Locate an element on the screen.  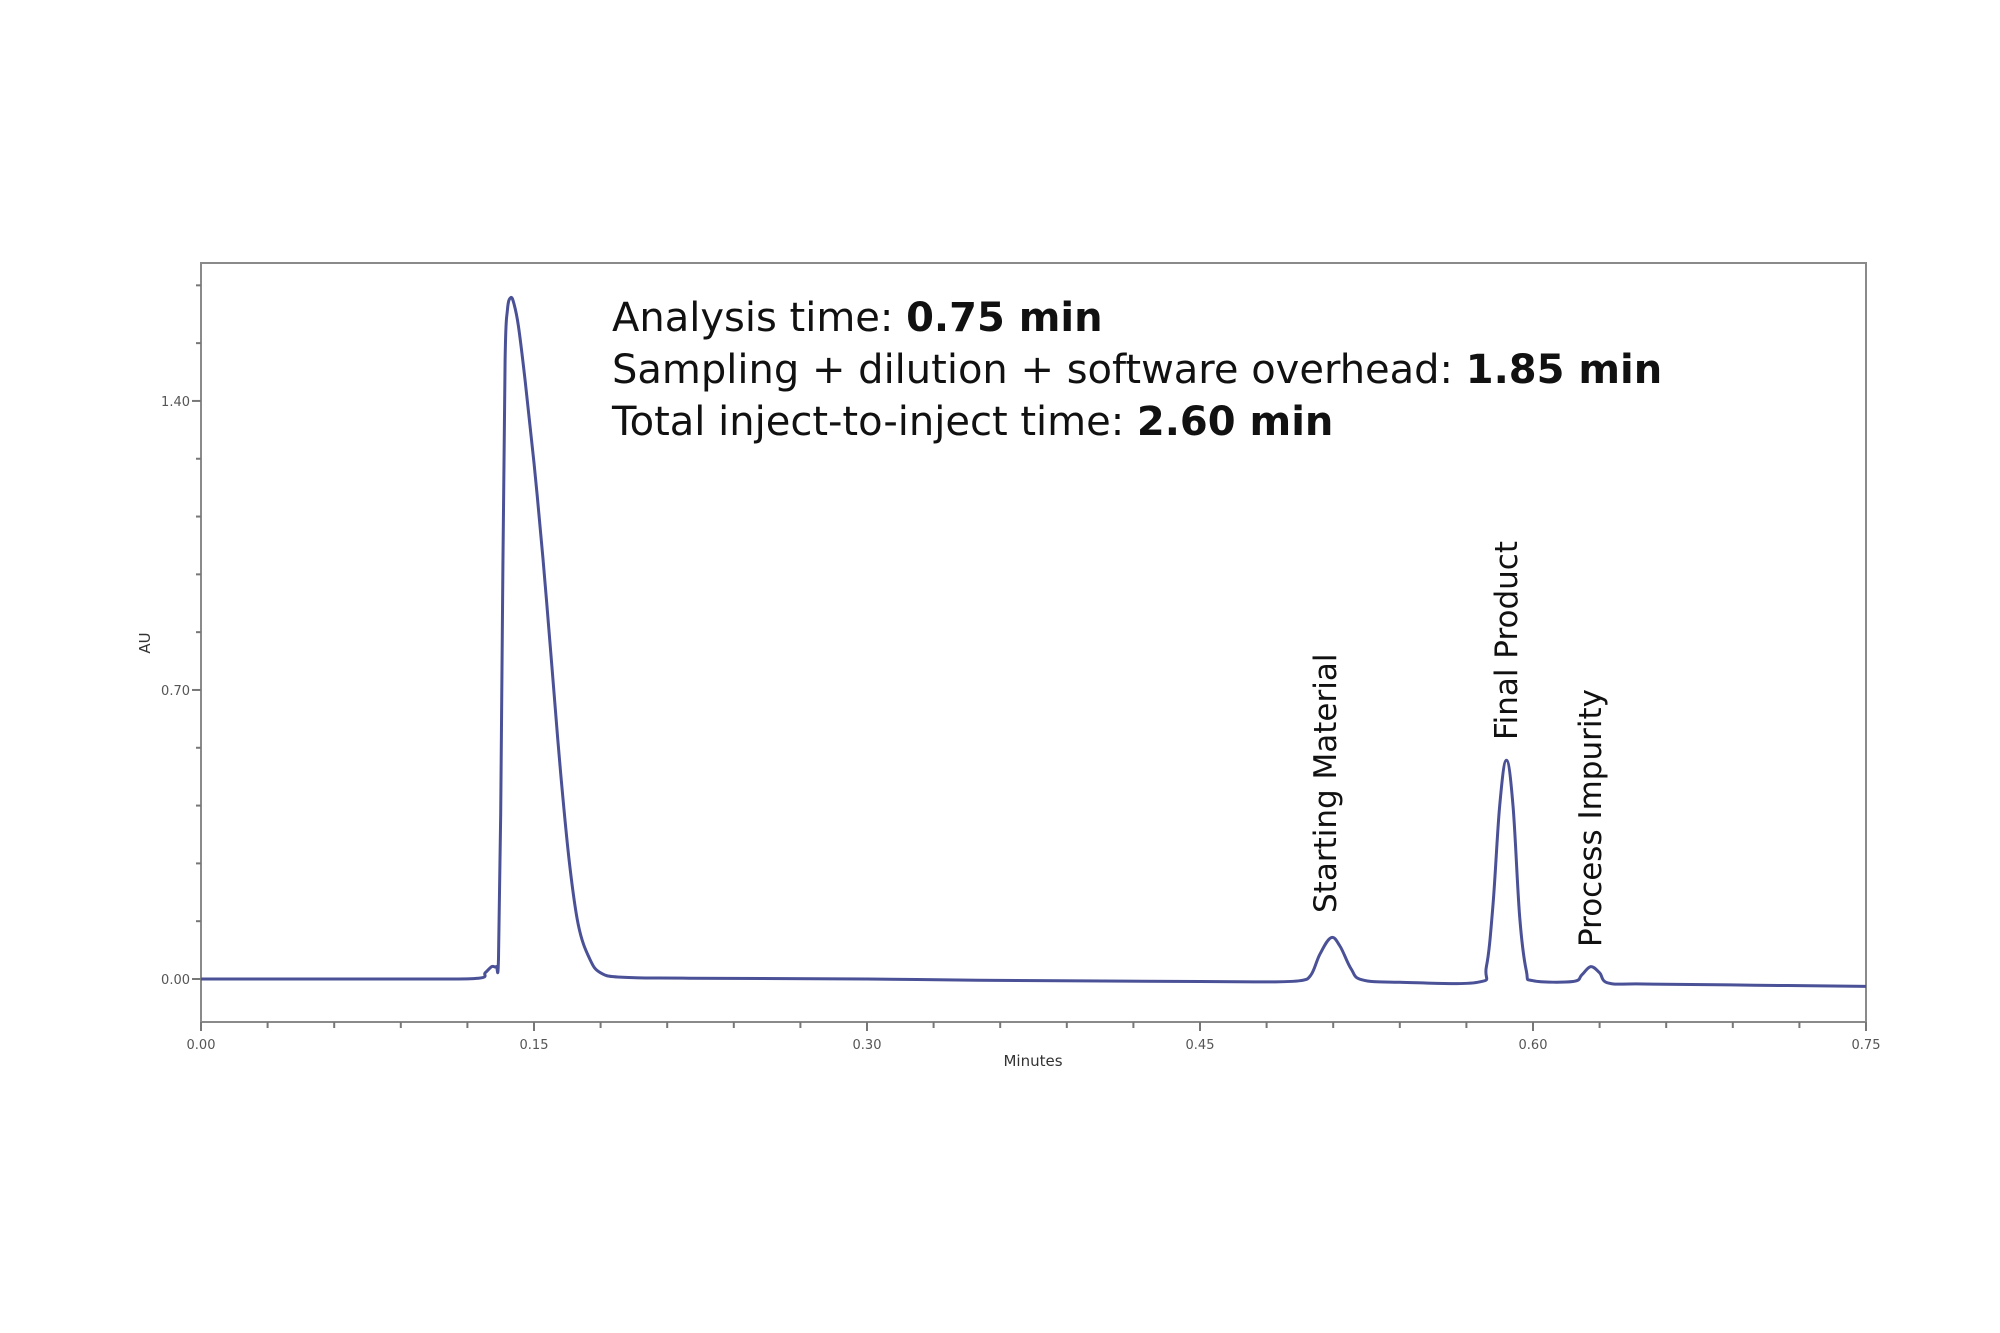
analysis-time-value: 0.75 min is located at coordinates (1004, 318).